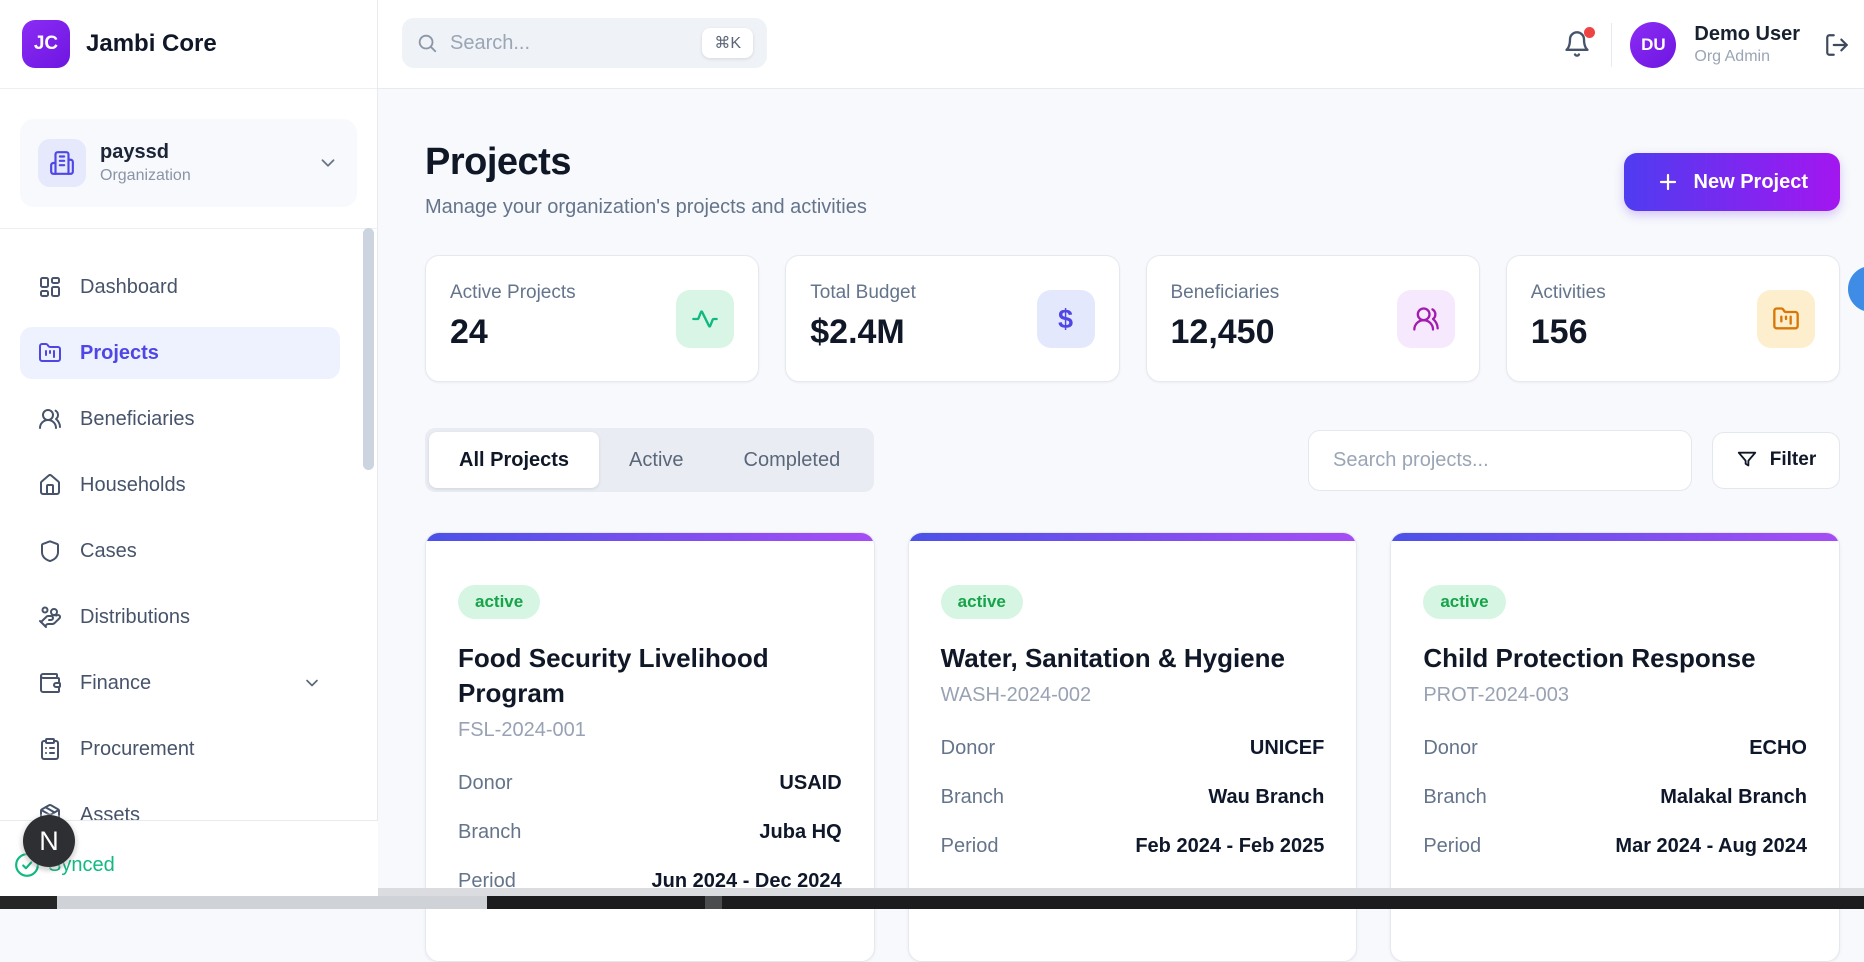 The image size is (1864, 962). Describe the element at coordinates (129, 286) in the screenshot. I see `sidebar-item-label: Dashboard` at that location.